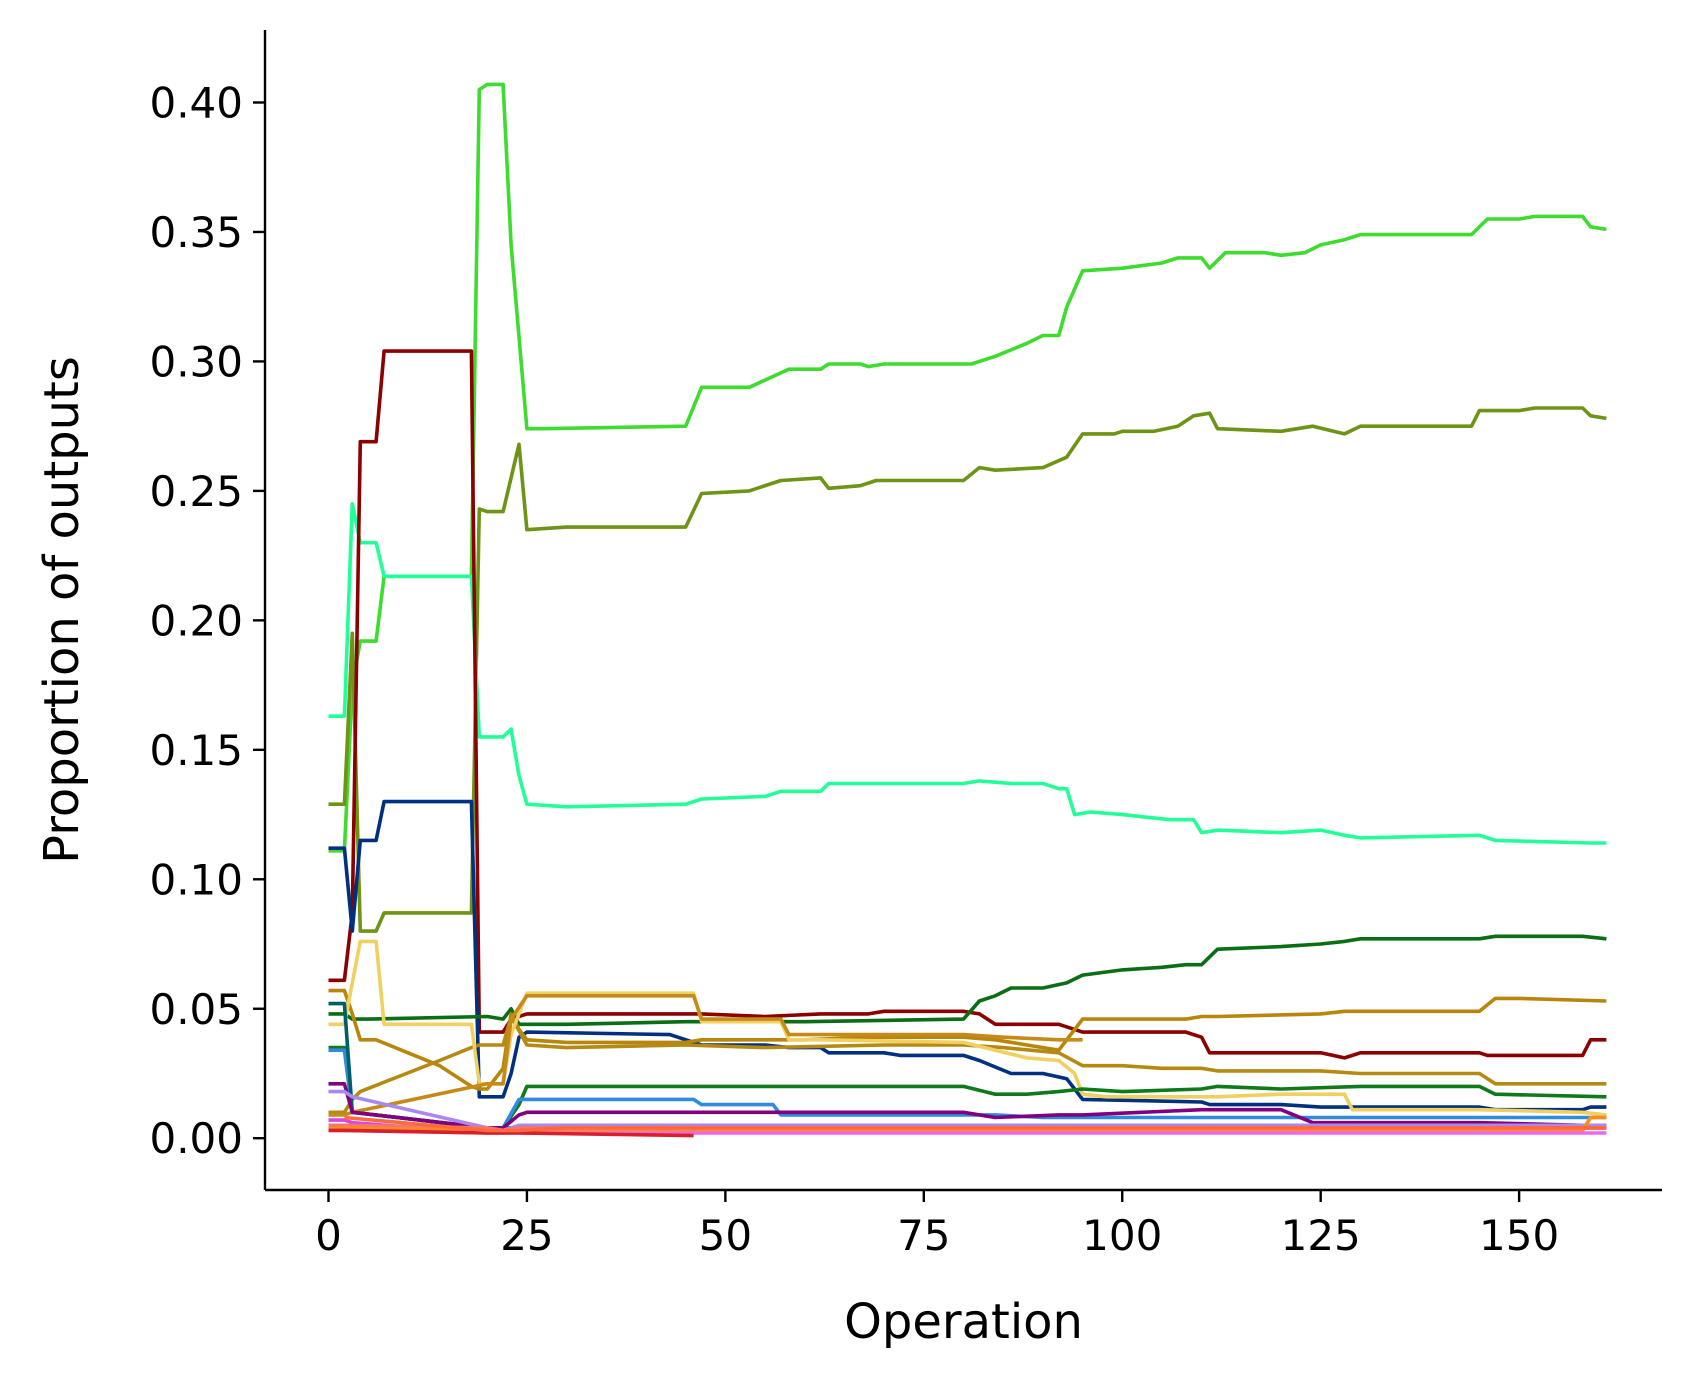 This screenshot has height=1379, width=1687. Describe the element at coordinates (526, 1235) in the screenshot. I see `x-tick-label: 25` at that location.